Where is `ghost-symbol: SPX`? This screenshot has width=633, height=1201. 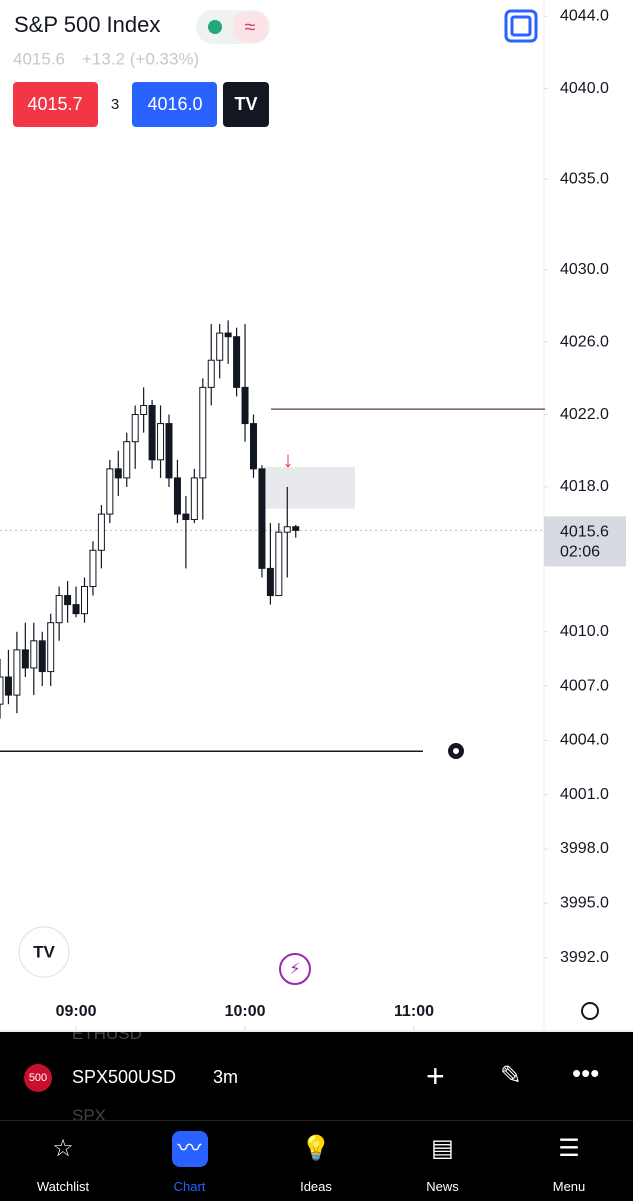
ghost-symbol: SPX is located at coordinates (89, 1113).